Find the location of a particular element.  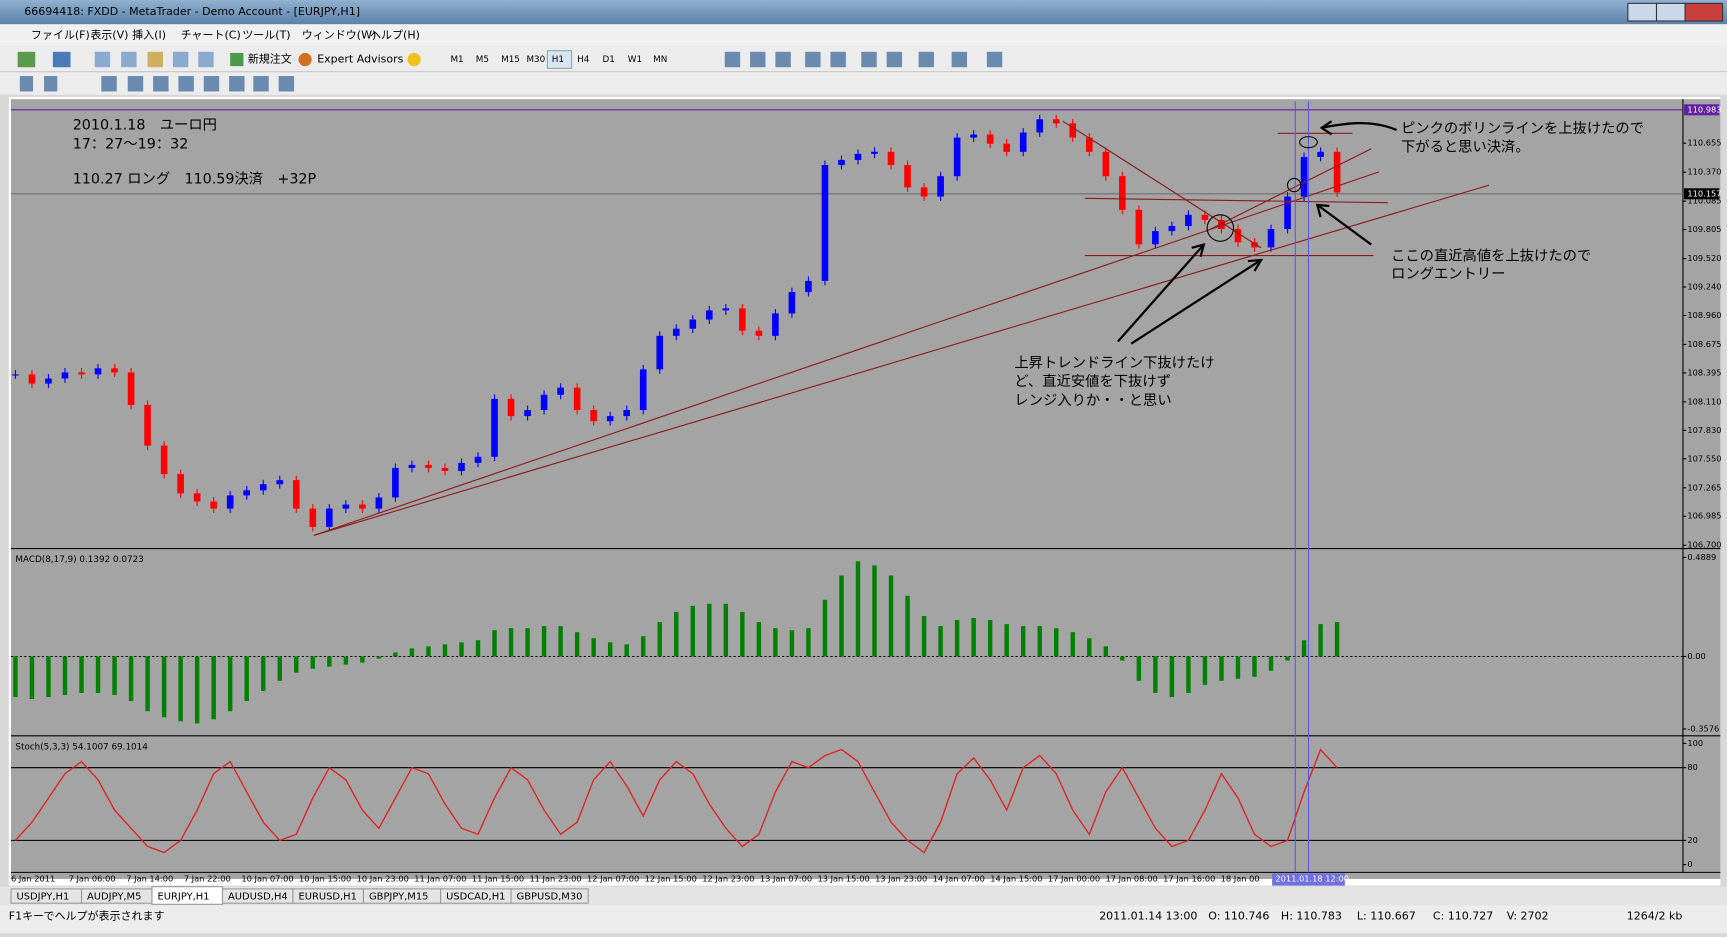

stoch-line is located at coordinates (676, 801).